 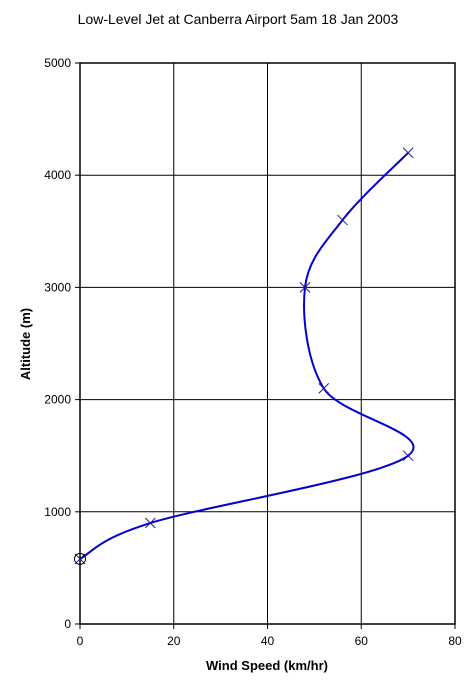 What do you see at coordinates (25, 344) in the screenshot?
I see `y-axis-label: Altitude (m)` at bounding box center [25, 344].